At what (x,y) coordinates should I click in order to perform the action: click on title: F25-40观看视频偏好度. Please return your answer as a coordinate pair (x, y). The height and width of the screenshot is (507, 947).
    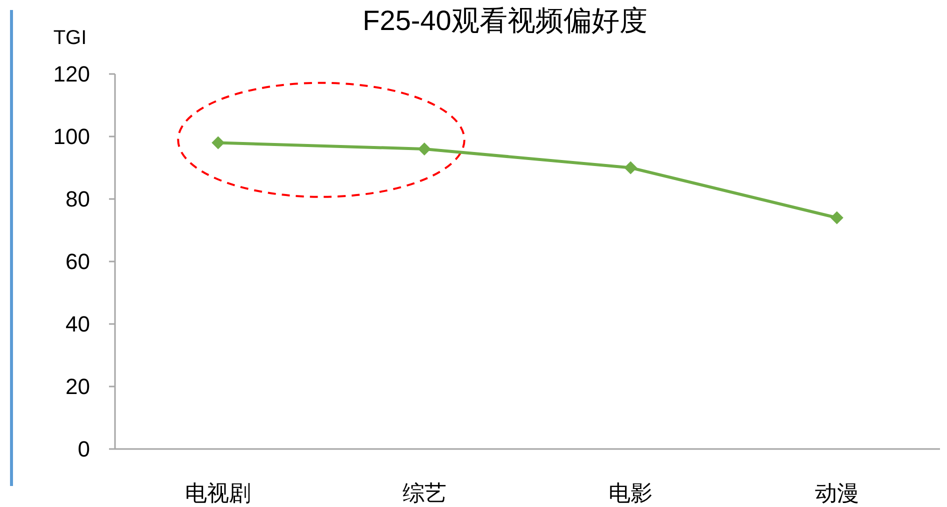
    Looking at the image, I should click on (505, 20).